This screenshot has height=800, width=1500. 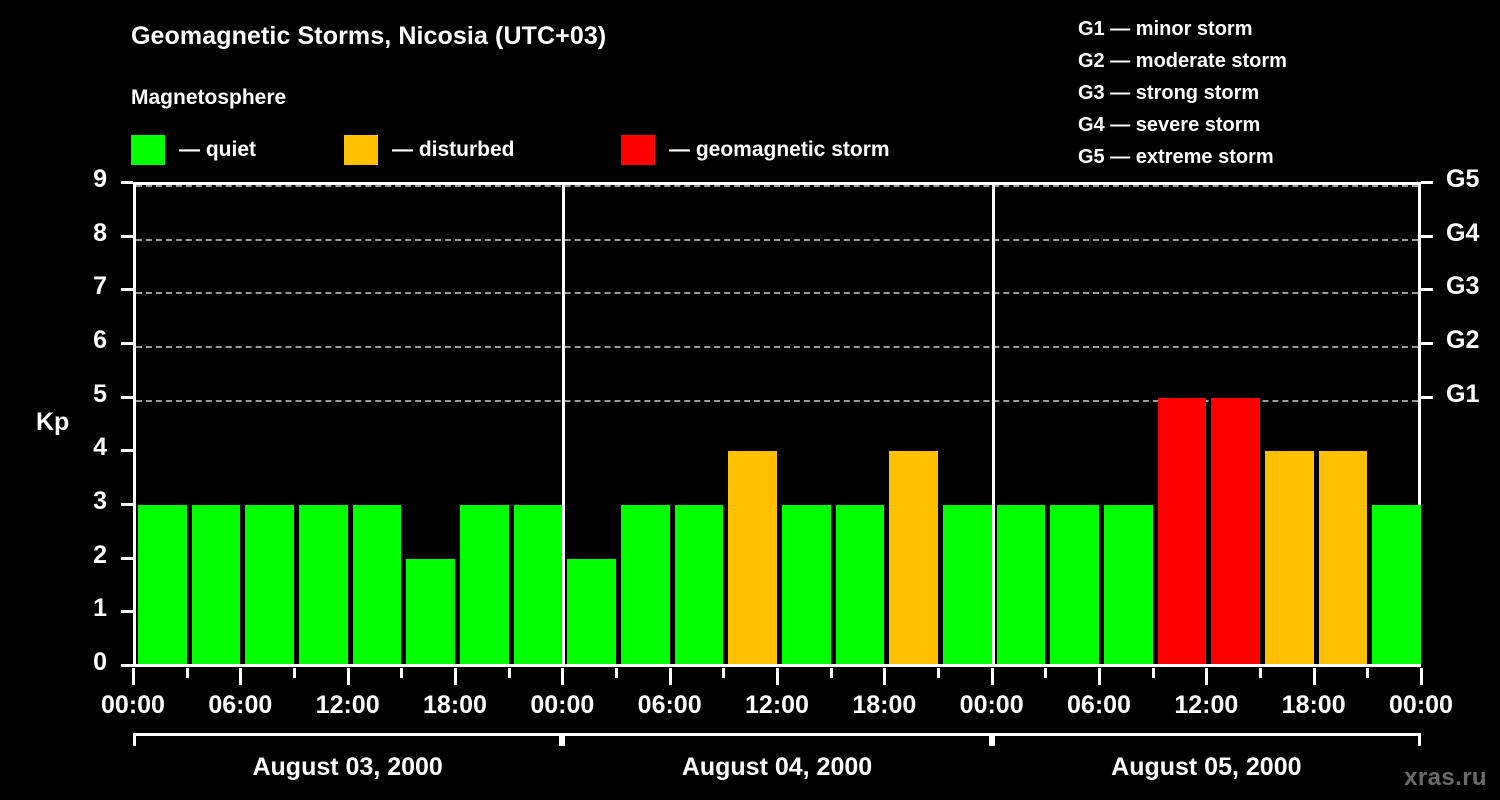 I want to click on g-tick-label-G5: G5, so click(x=1463, y=179).